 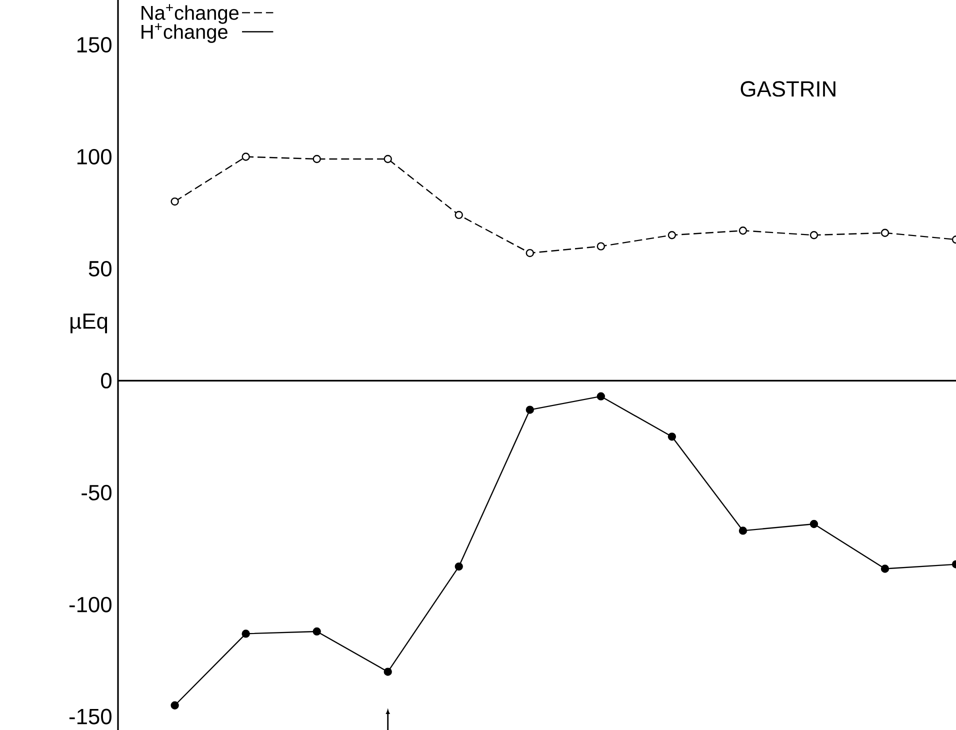 What do you see at coordinates (89, 324) in the screenshot?
I see `y-axis-title: µEq` at bounding box center [89, 324].